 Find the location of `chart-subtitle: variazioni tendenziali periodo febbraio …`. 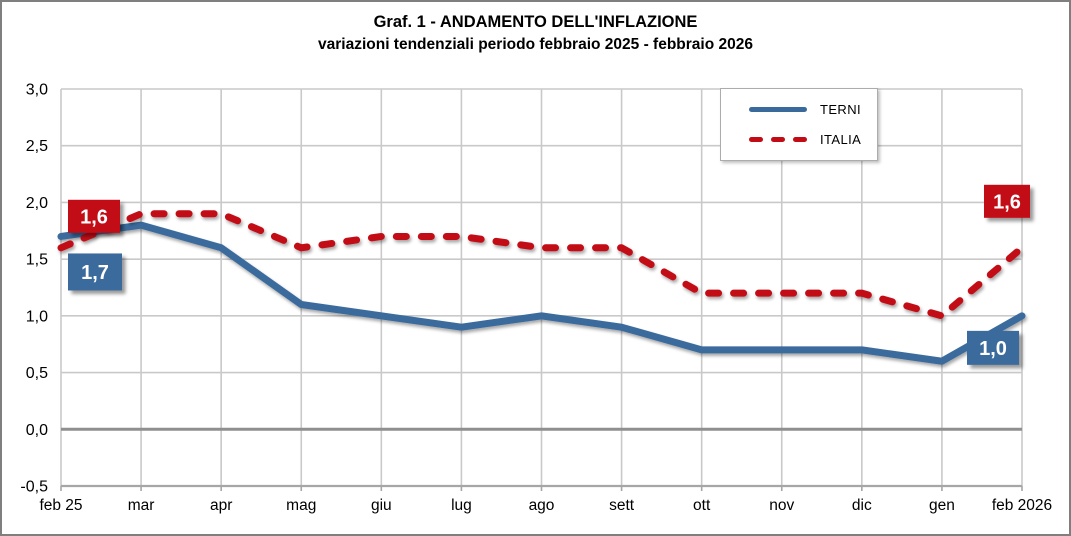

chart-subtitle: variazioni tendenziali periodo febbraio … is located at coordinates (535, 44).